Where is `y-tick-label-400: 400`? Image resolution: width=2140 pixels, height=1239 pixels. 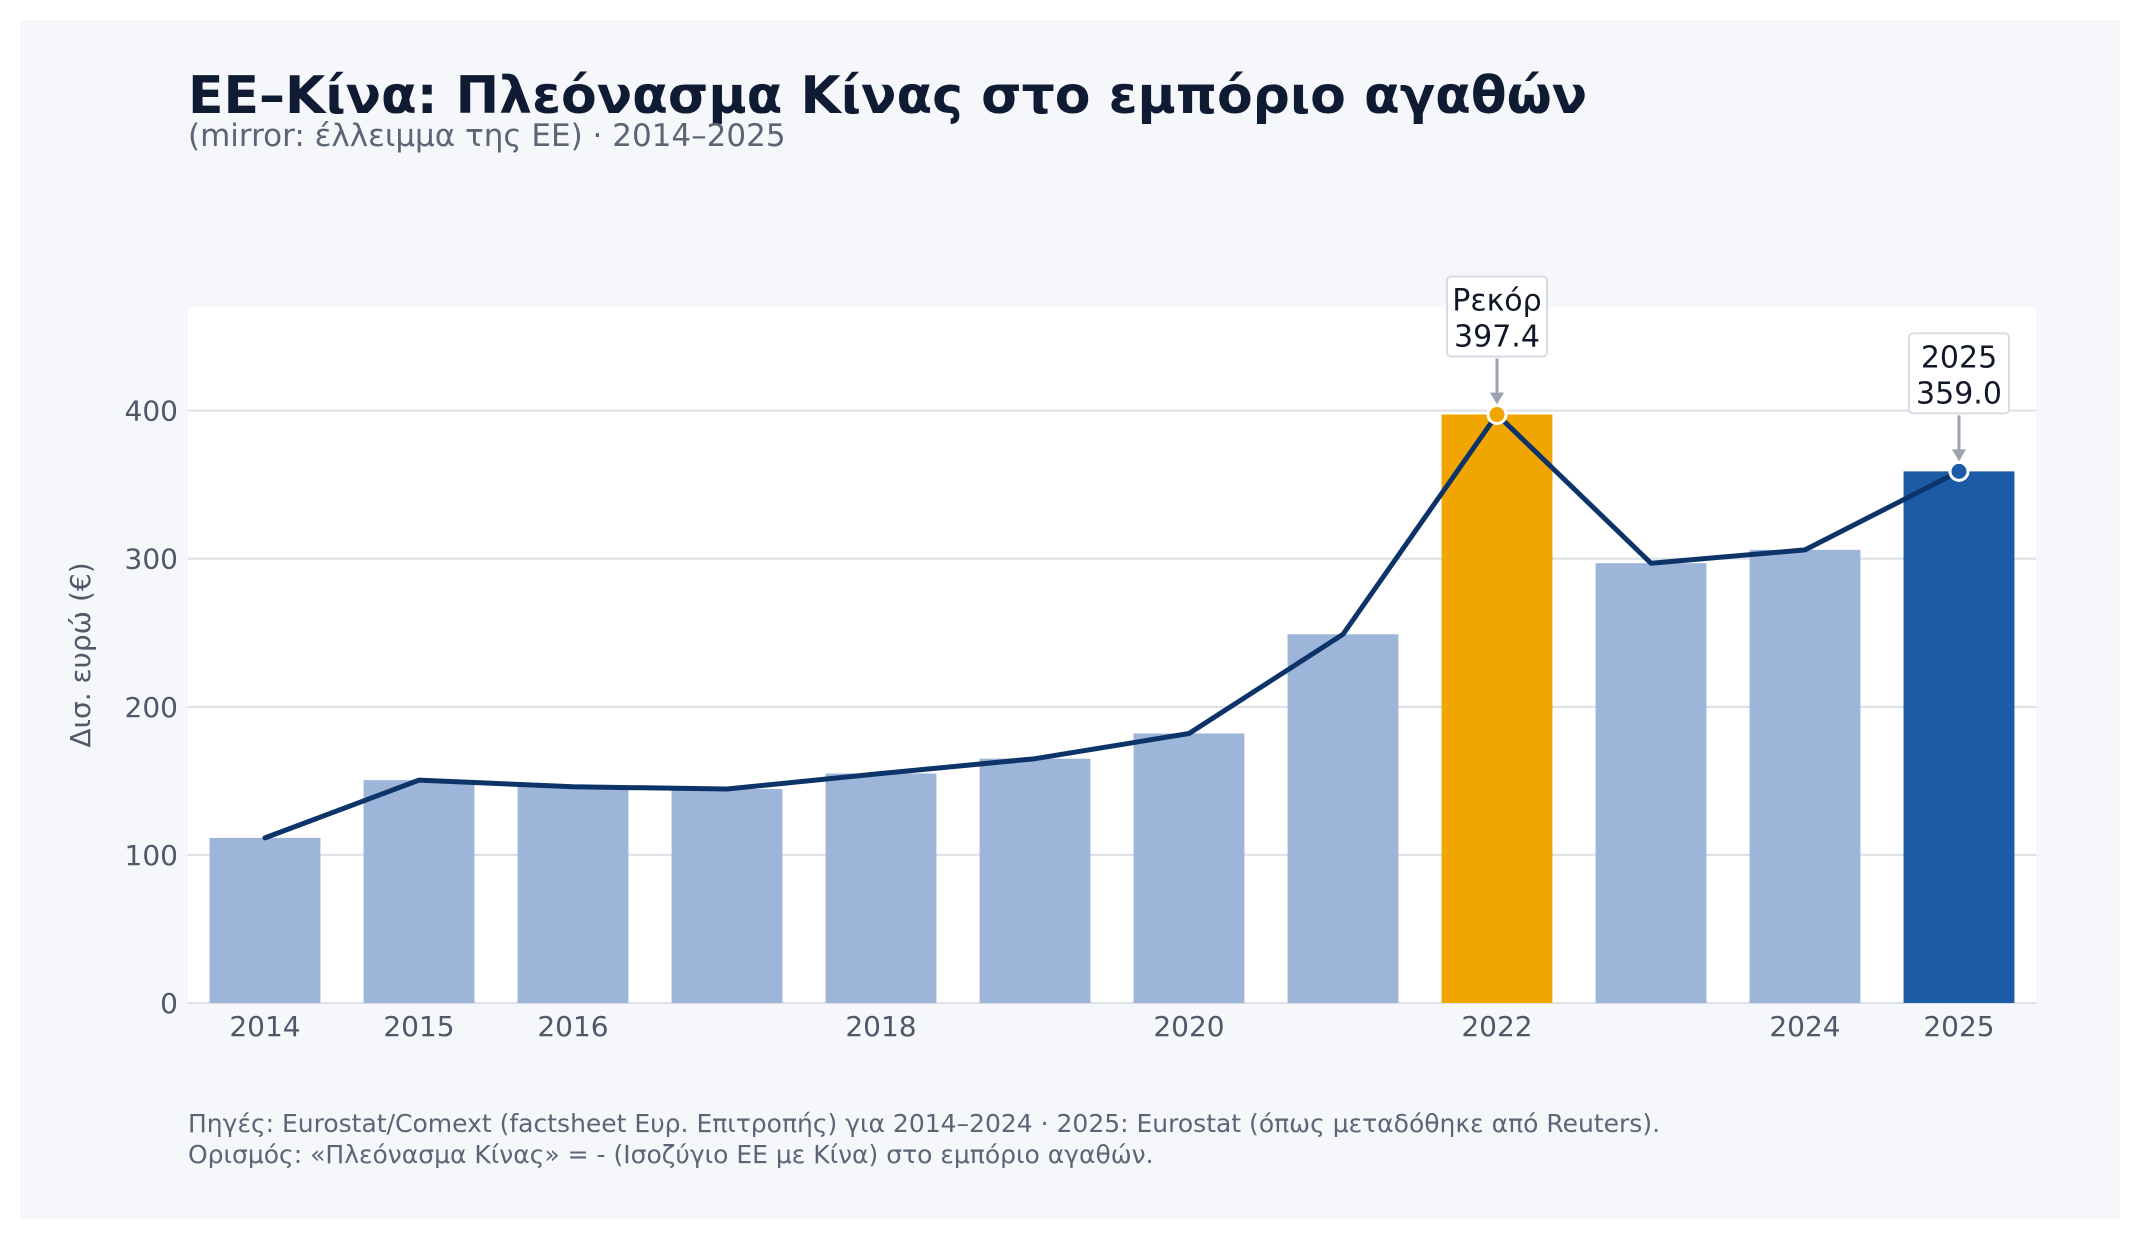
y-tick-label-400: 400 is located at coordinates (151, 411).